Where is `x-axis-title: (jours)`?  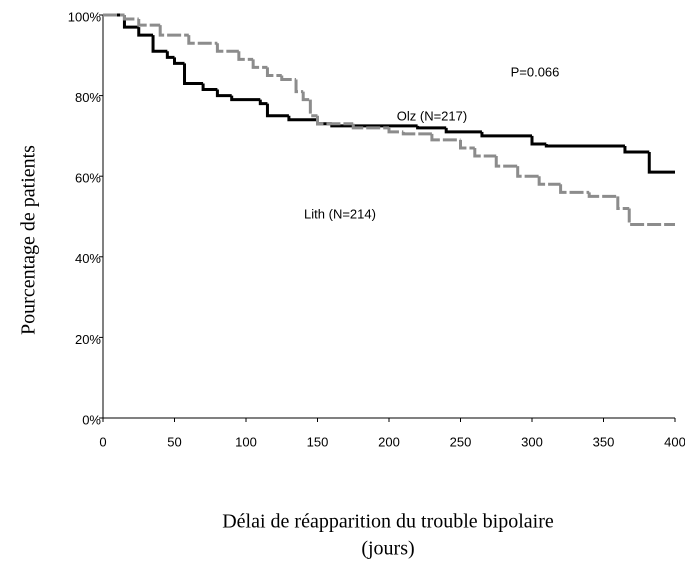 x-axis-title: (jours) is located at coordinates (387, 549).